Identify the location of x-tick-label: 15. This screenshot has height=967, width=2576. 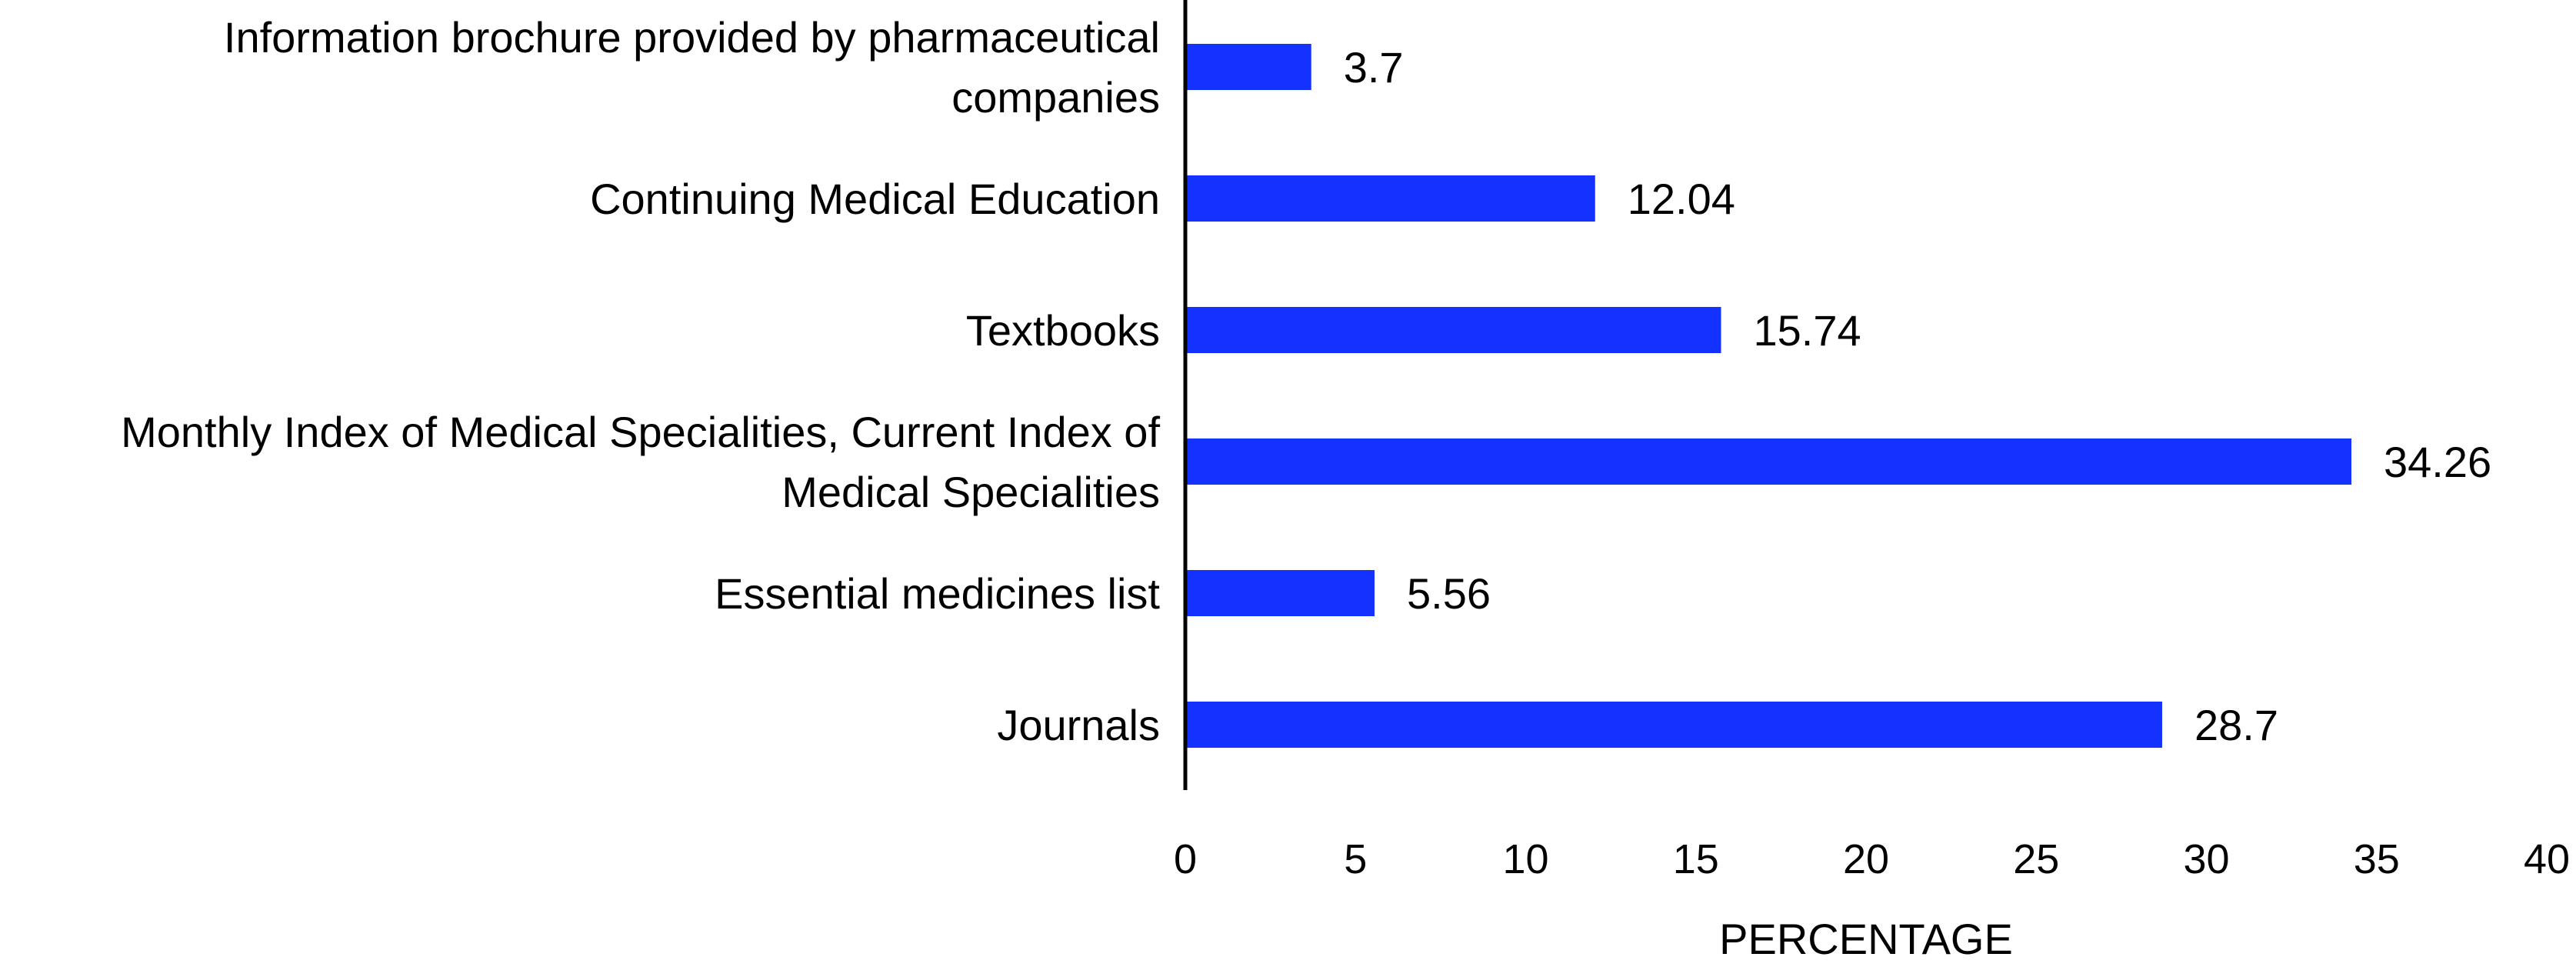
(1696, 859).